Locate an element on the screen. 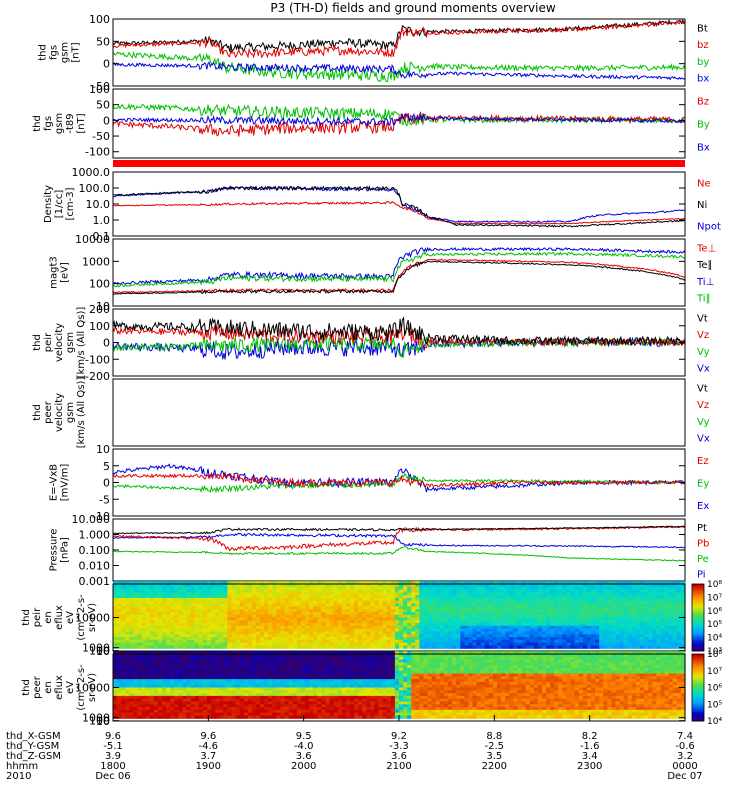  y-axis-label: magt3 [eV] is located at coordinates (60, 272).